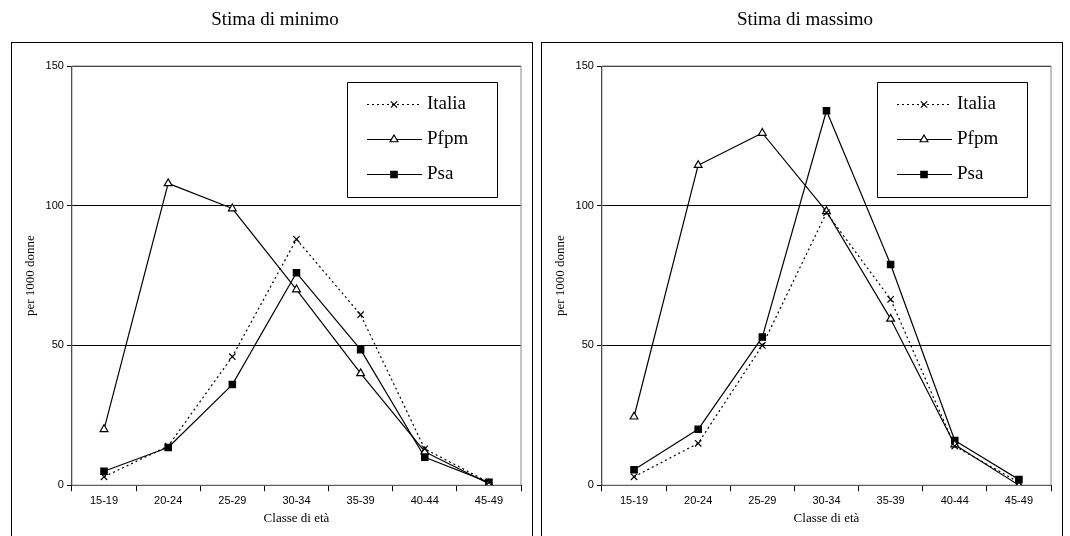  I want to click on chart-title: Stima di massimo, so click(805, 19).